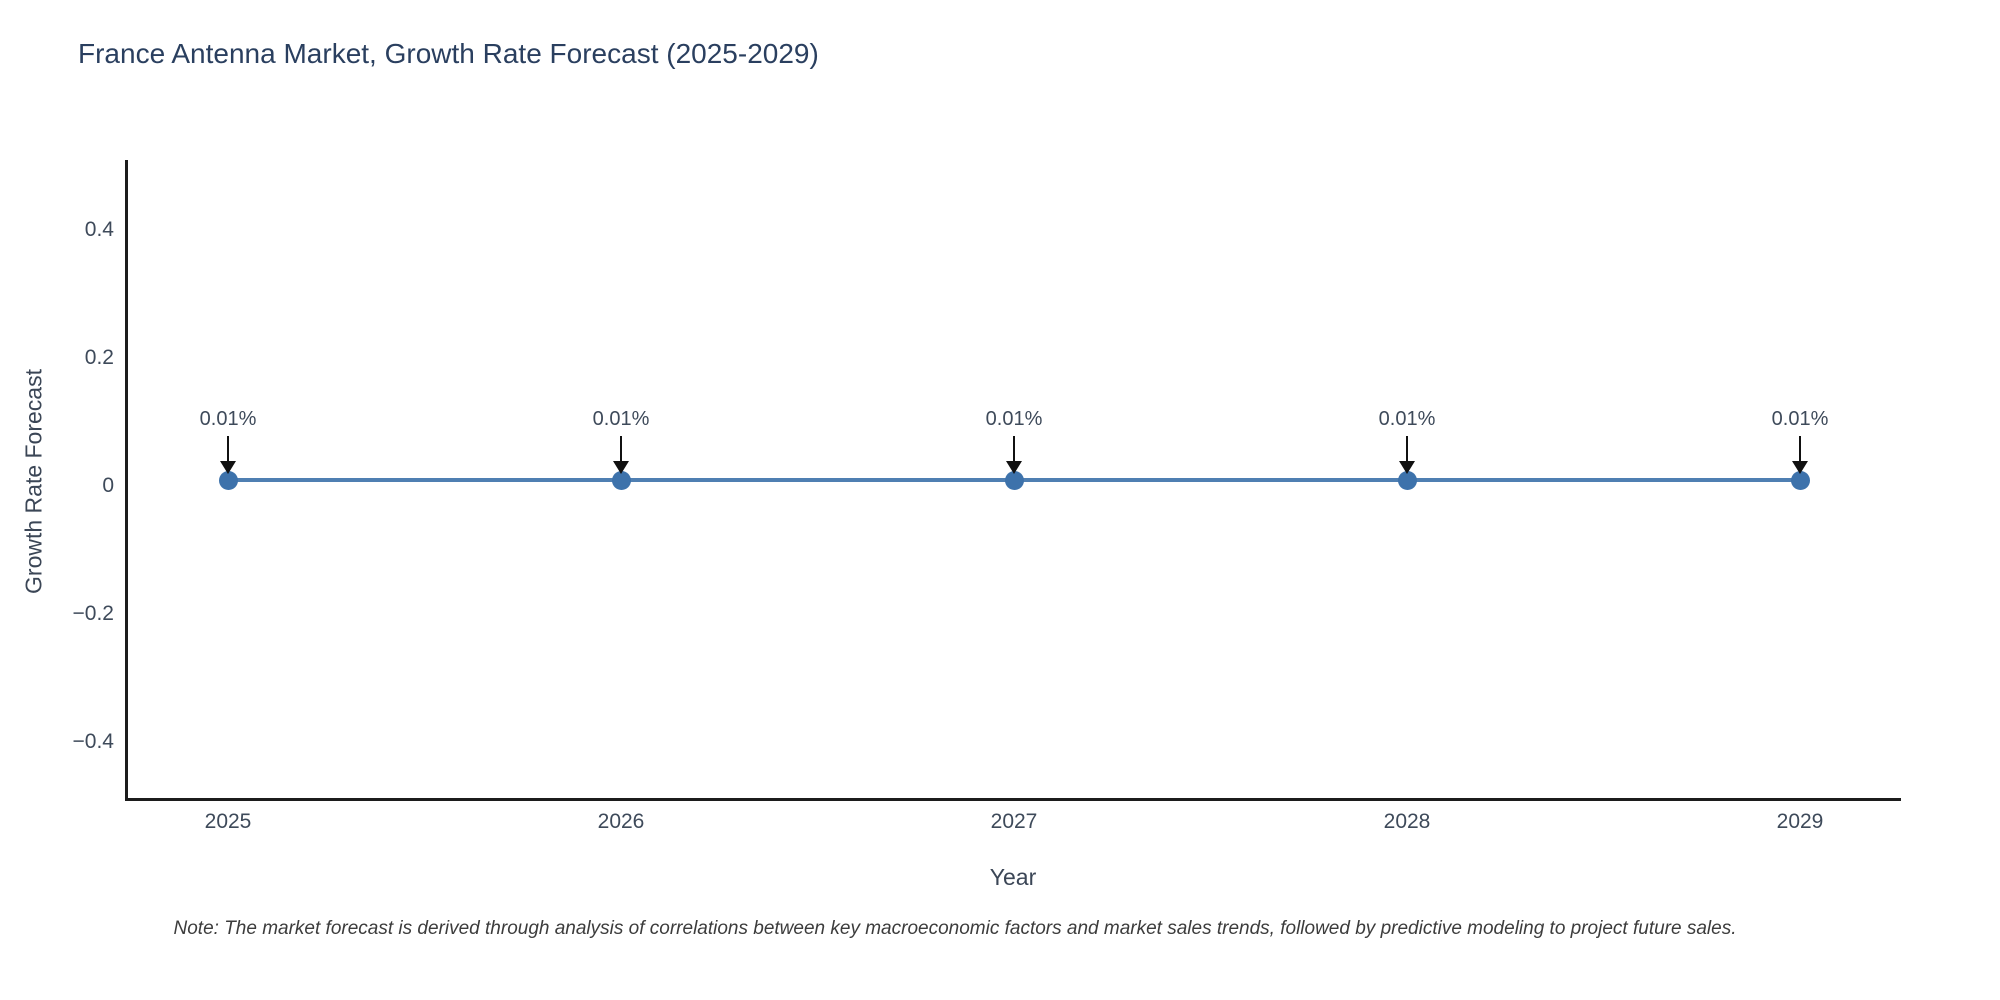  Describe the element at coordinates (99, 358) in the screenshot. I see `y-tick-label: 0.2` at that location.